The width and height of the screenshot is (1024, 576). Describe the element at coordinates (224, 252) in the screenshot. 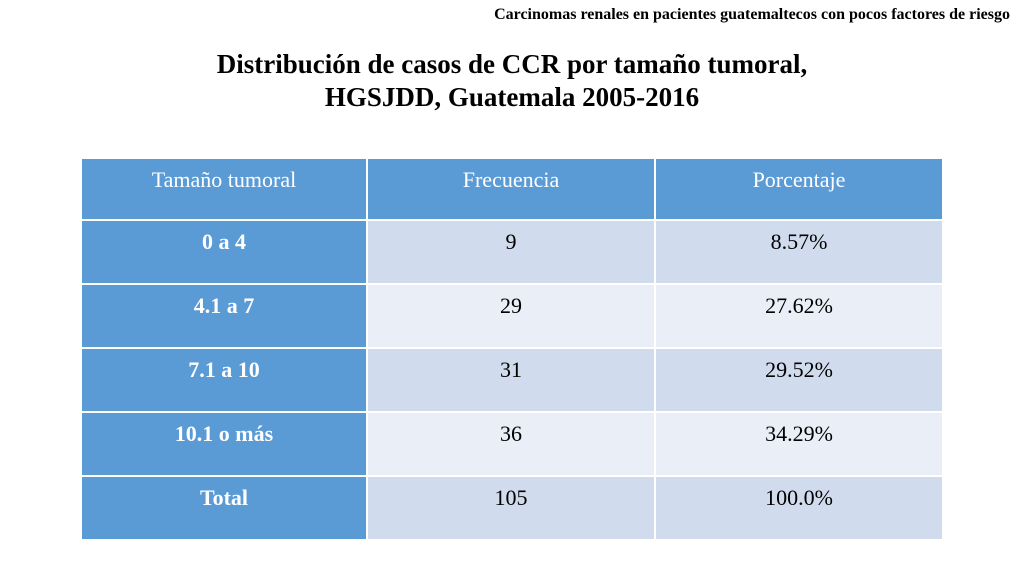

I see `row-label: 0 a 4` at that location.